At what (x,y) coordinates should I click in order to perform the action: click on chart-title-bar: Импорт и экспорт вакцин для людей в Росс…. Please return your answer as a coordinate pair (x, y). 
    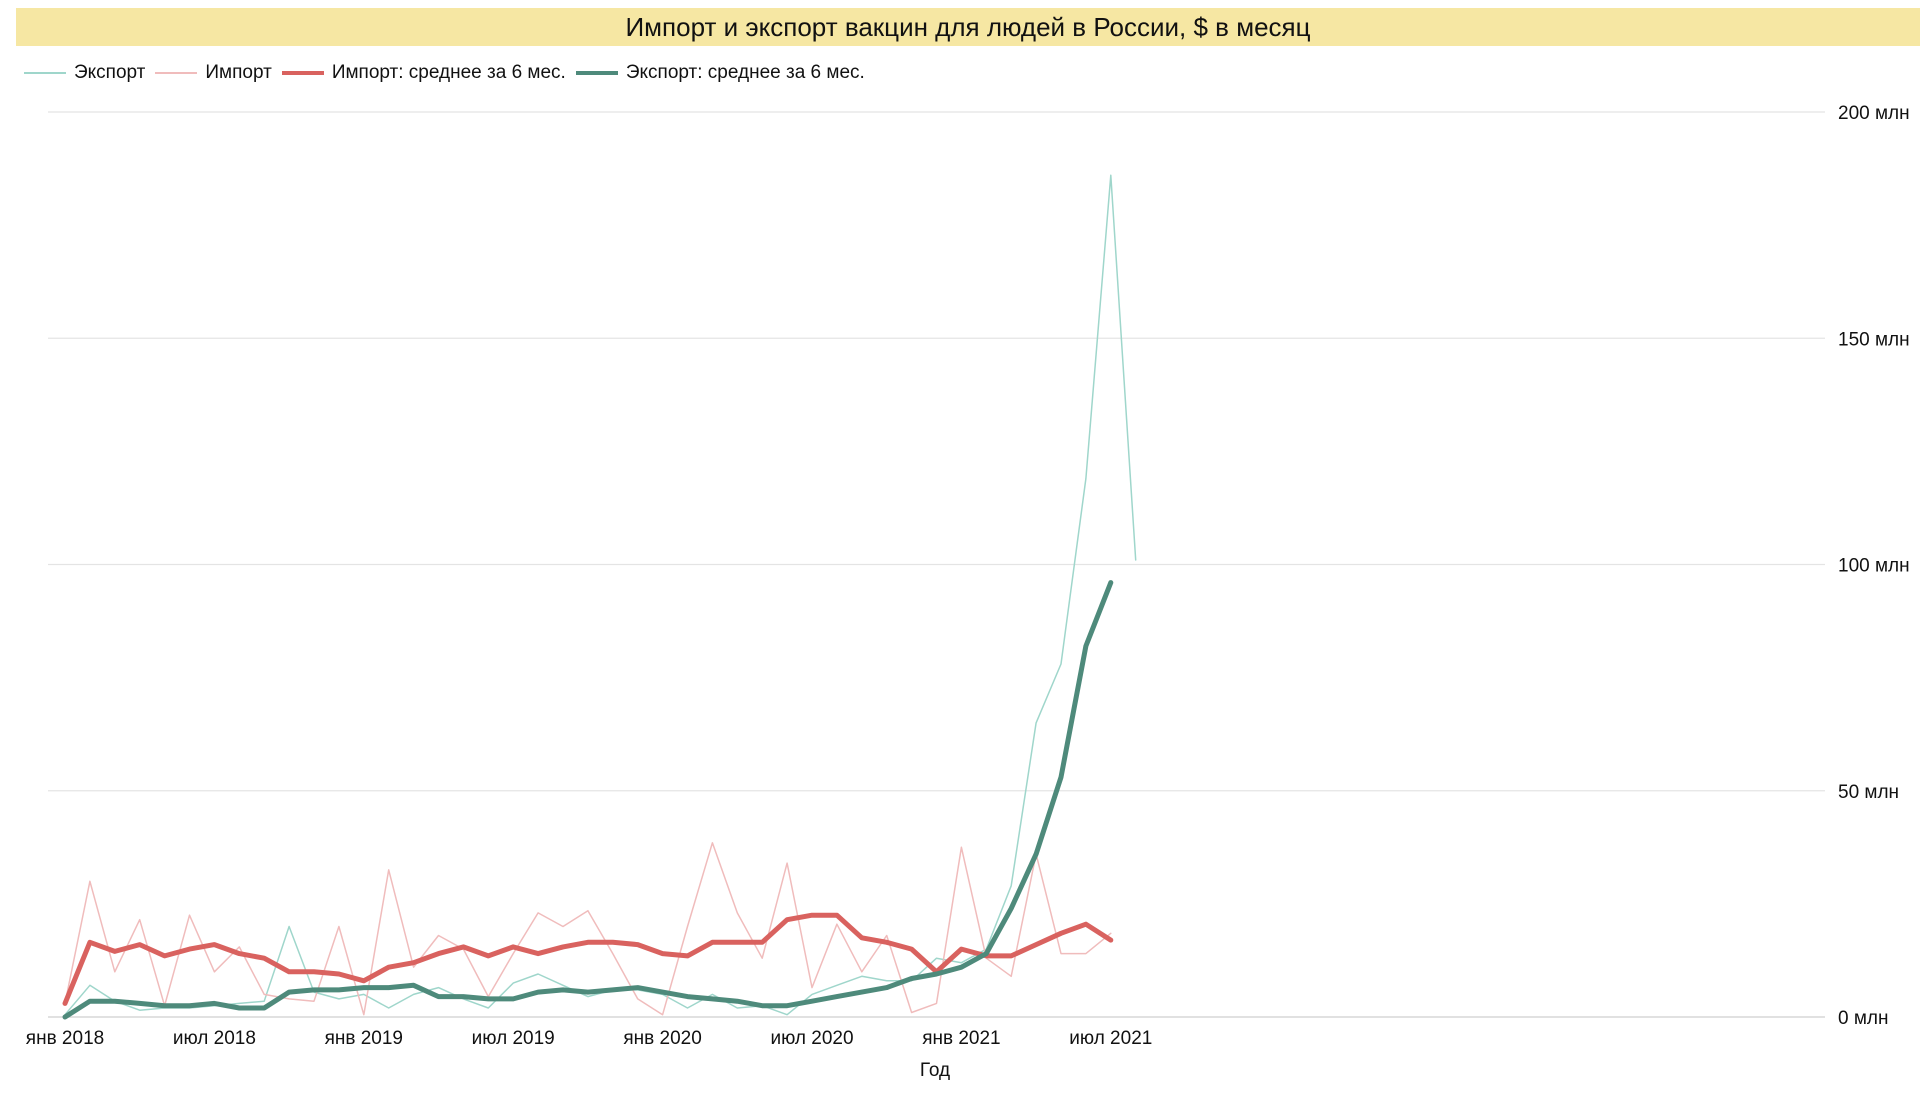
    Looking at the image, I should click on (968, 27).